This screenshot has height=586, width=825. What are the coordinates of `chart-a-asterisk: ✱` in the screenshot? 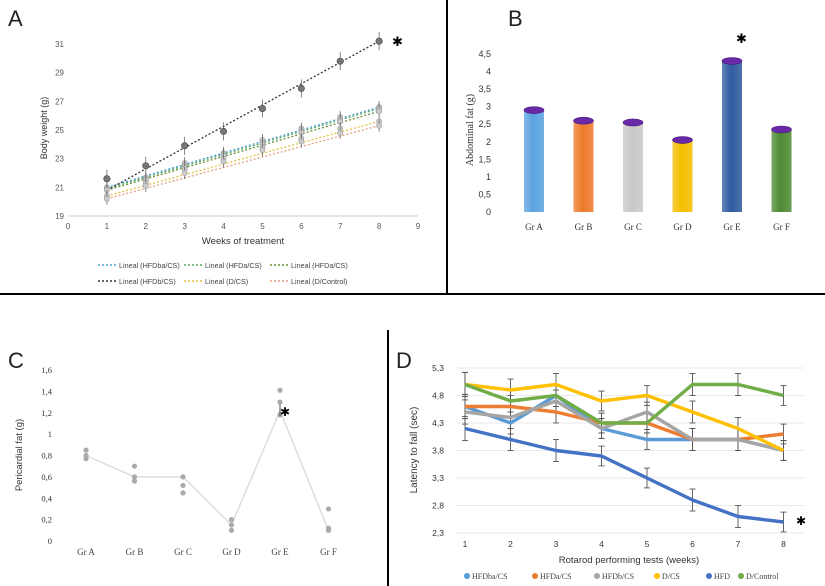 It's located at (397, 41).